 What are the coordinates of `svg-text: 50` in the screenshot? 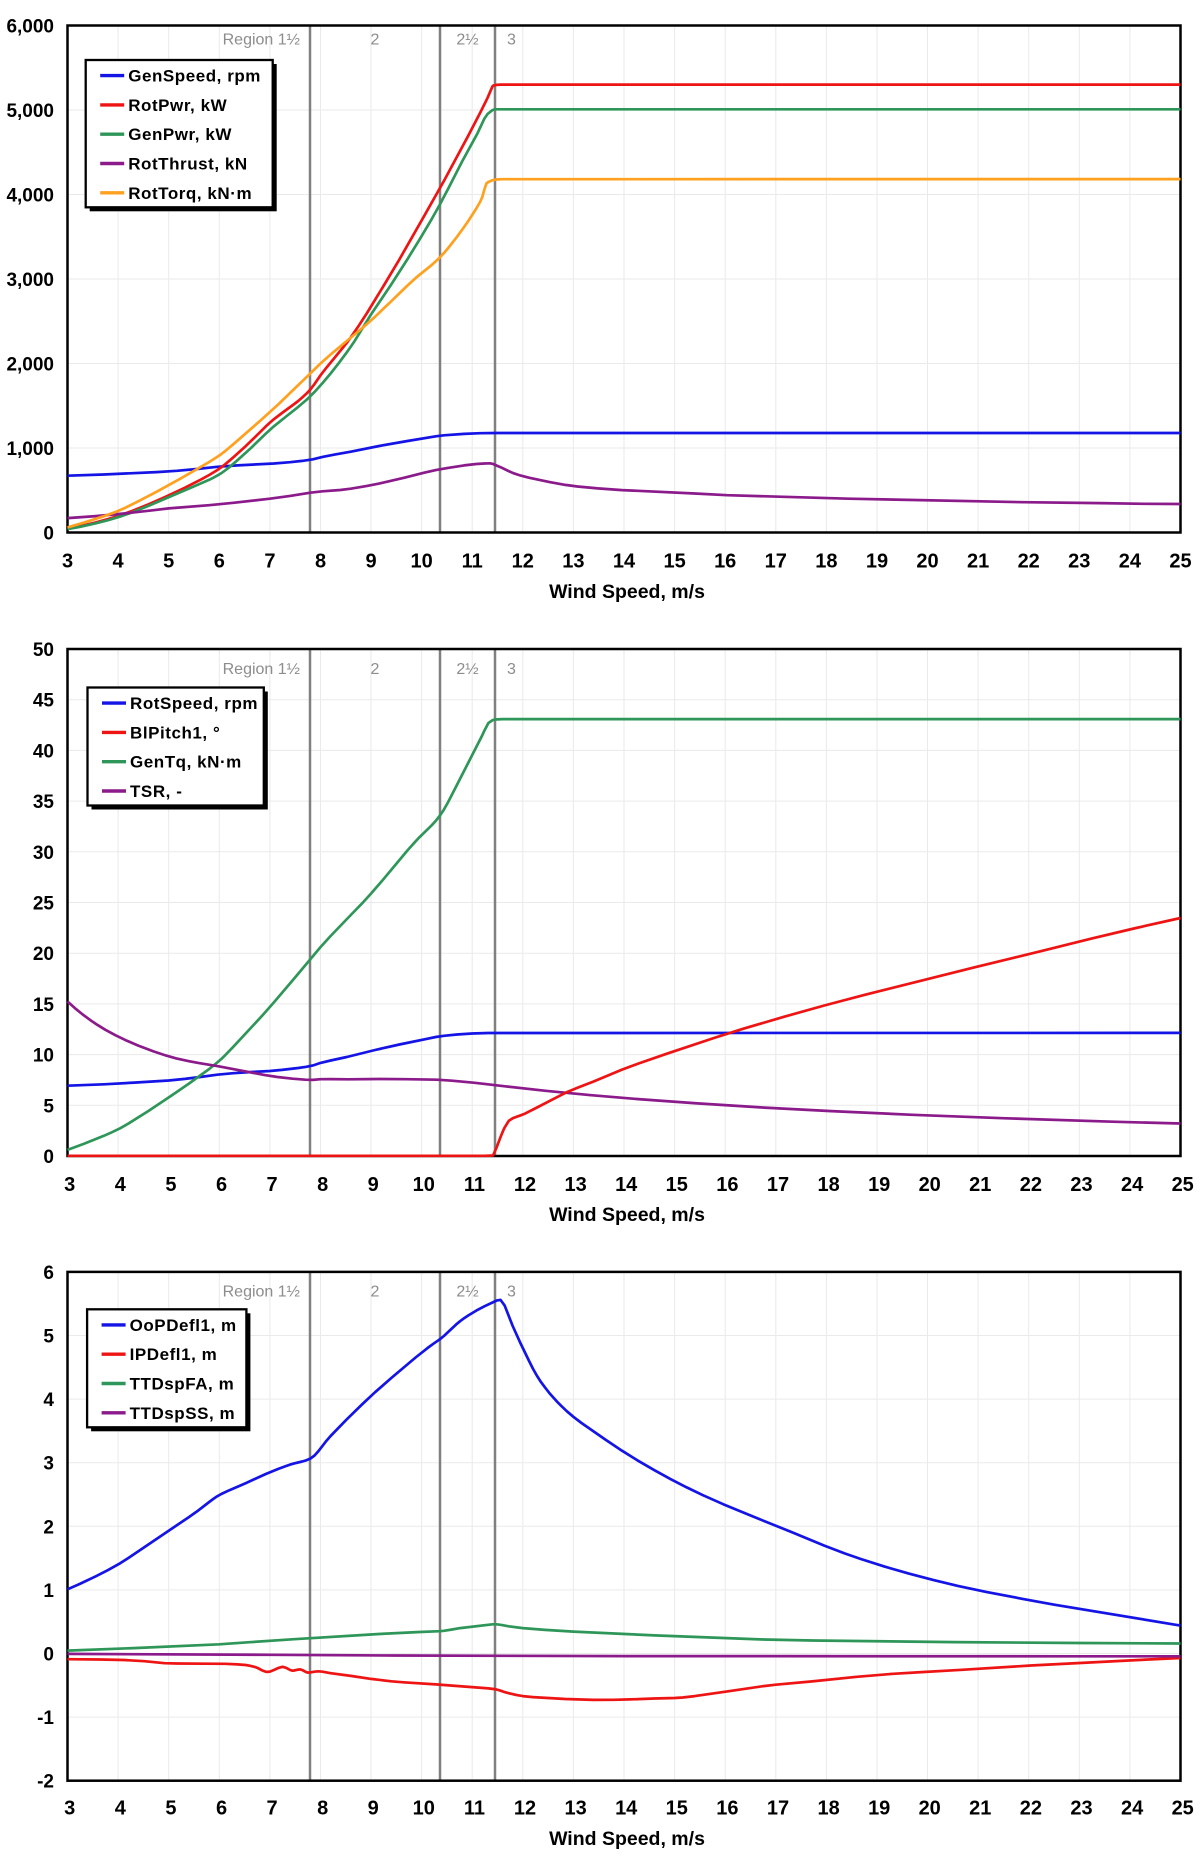 It's located at (43, 650).